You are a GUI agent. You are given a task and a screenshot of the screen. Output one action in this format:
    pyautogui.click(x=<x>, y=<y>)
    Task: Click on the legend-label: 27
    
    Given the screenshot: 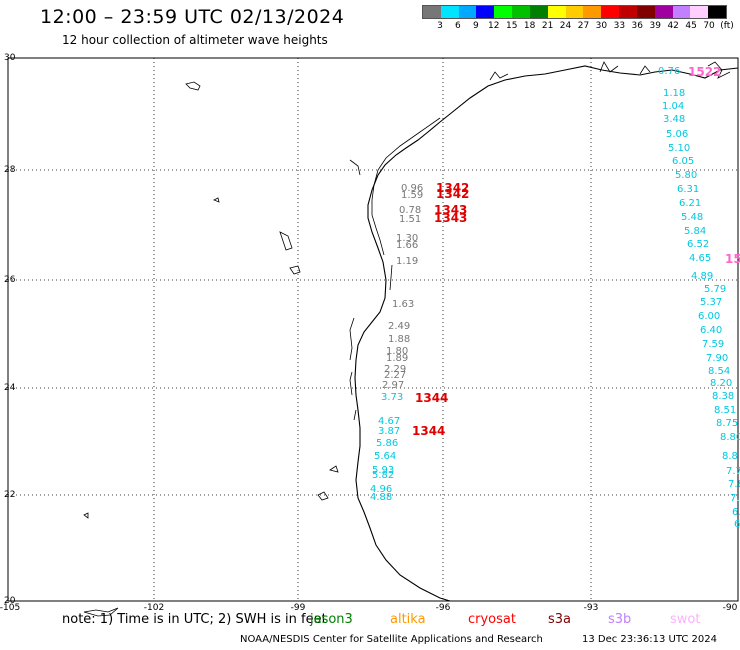 What is the action you would take?
    pyautogui.click(x=583, y=26)
    